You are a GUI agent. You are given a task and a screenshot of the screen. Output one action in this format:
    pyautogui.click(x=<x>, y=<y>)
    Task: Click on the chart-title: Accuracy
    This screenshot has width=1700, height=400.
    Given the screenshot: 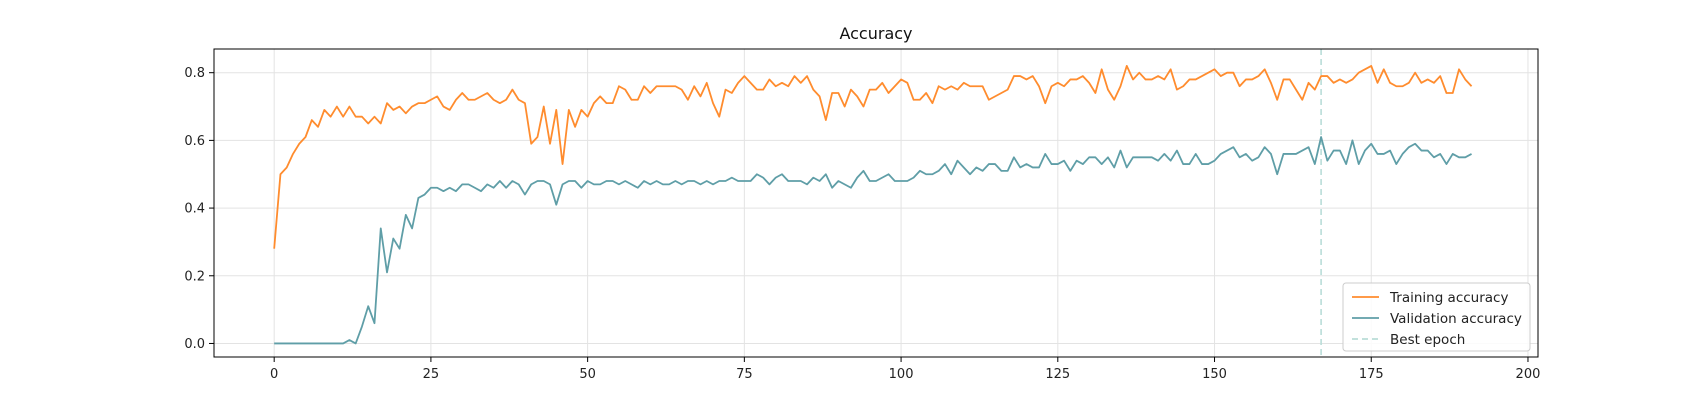 What is the action you would take?
    pyautogui.click(x=875, y=33)
    